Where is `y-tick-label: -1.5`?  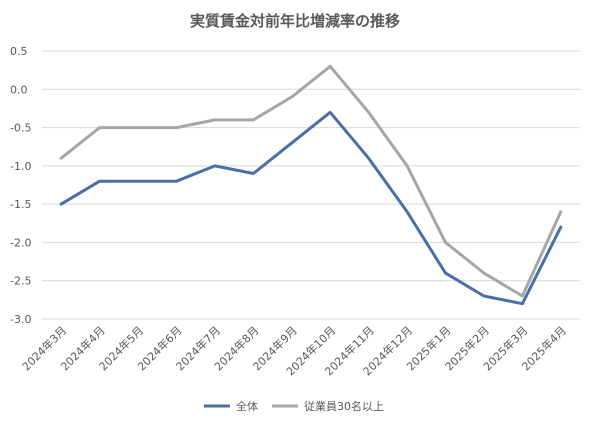 y-tick-label: -1.5 is located at coordinates (20, 204).